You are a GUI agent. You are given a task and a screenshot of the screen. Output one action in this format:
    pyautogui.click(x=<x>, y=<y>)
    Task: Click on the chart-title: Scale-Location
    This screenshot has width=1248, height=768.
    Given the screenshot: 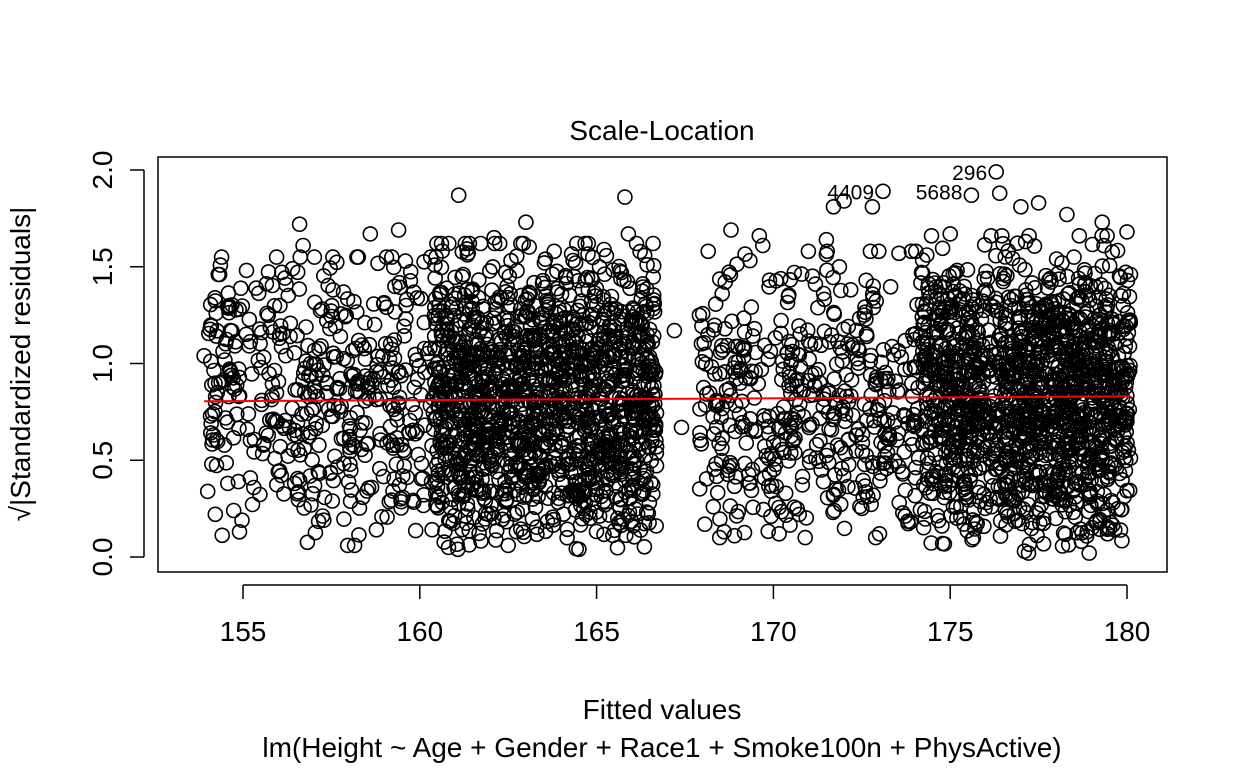 What is the action you would take?
    pyautogui.click(x=661, y=130)
    